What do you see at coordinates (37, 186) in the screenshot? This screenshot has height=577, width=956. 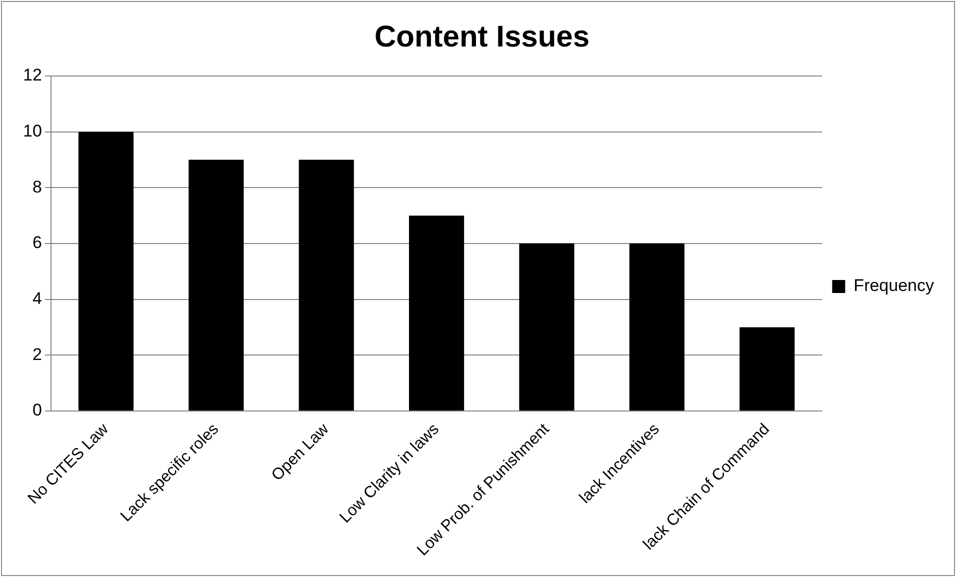 I see `y-tick-label: 8` at bounding box center [37, 186].